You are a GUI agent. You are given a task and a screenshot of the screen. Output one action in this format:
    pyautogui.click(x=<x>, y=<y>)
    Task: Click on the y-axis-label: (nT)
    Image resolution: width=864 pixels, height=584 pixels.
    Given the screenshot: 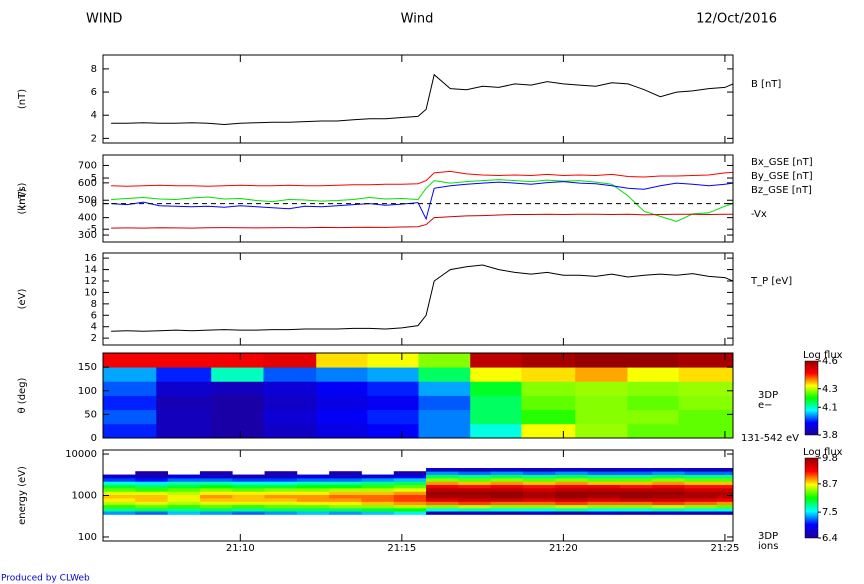 What is the action you would take?
    pyautogui.click(x=22, y=198)
    